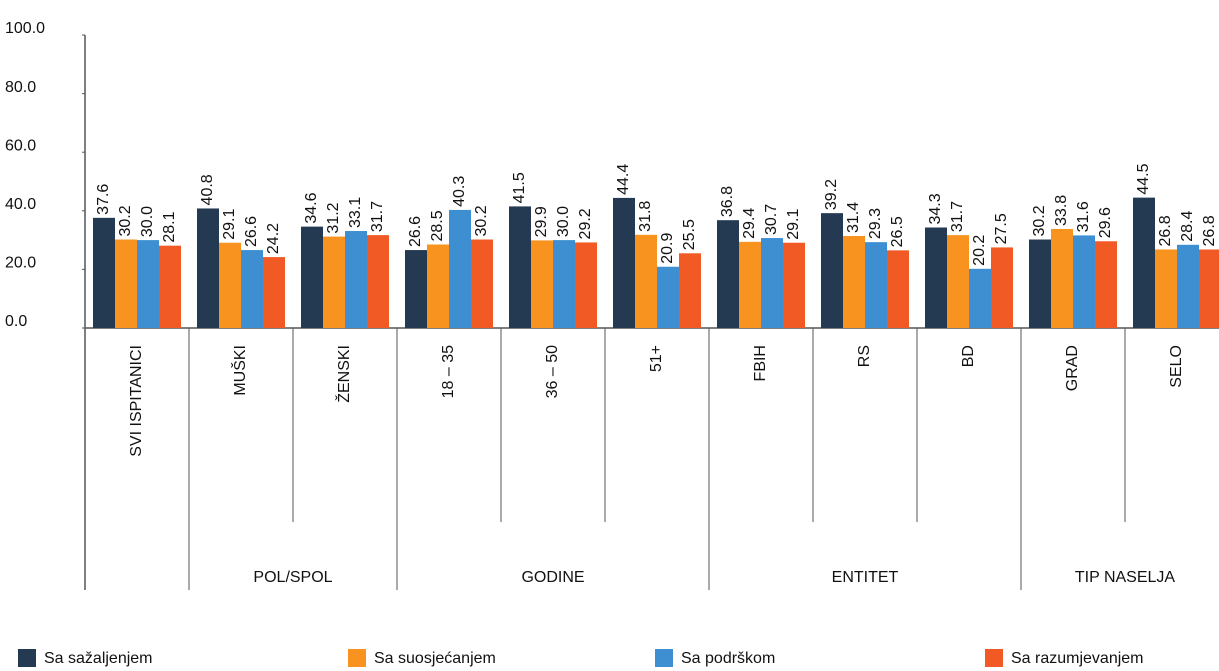  I want to click on y-tick-label: 0.0, so click(16, 321).